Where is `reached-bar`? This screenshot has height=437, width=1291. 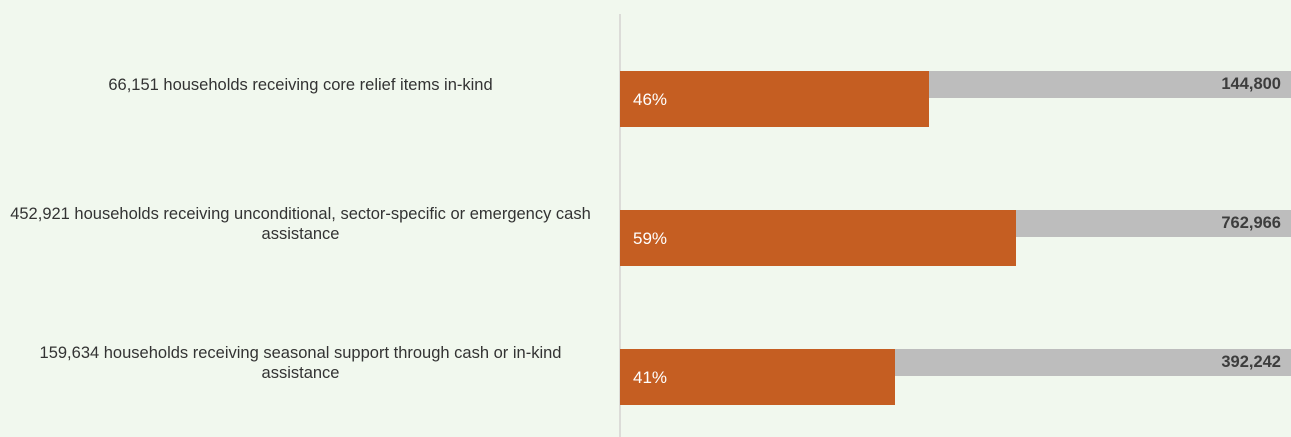 reached-bar is located at coordinates (818, 238).